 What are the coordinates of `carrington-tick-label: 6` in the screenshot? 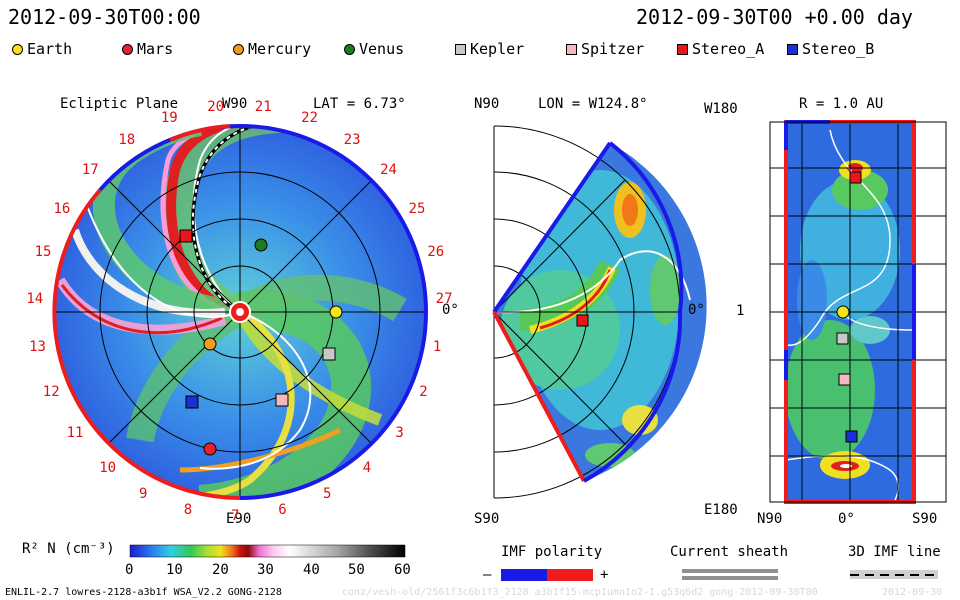 It's located at (282, 510).